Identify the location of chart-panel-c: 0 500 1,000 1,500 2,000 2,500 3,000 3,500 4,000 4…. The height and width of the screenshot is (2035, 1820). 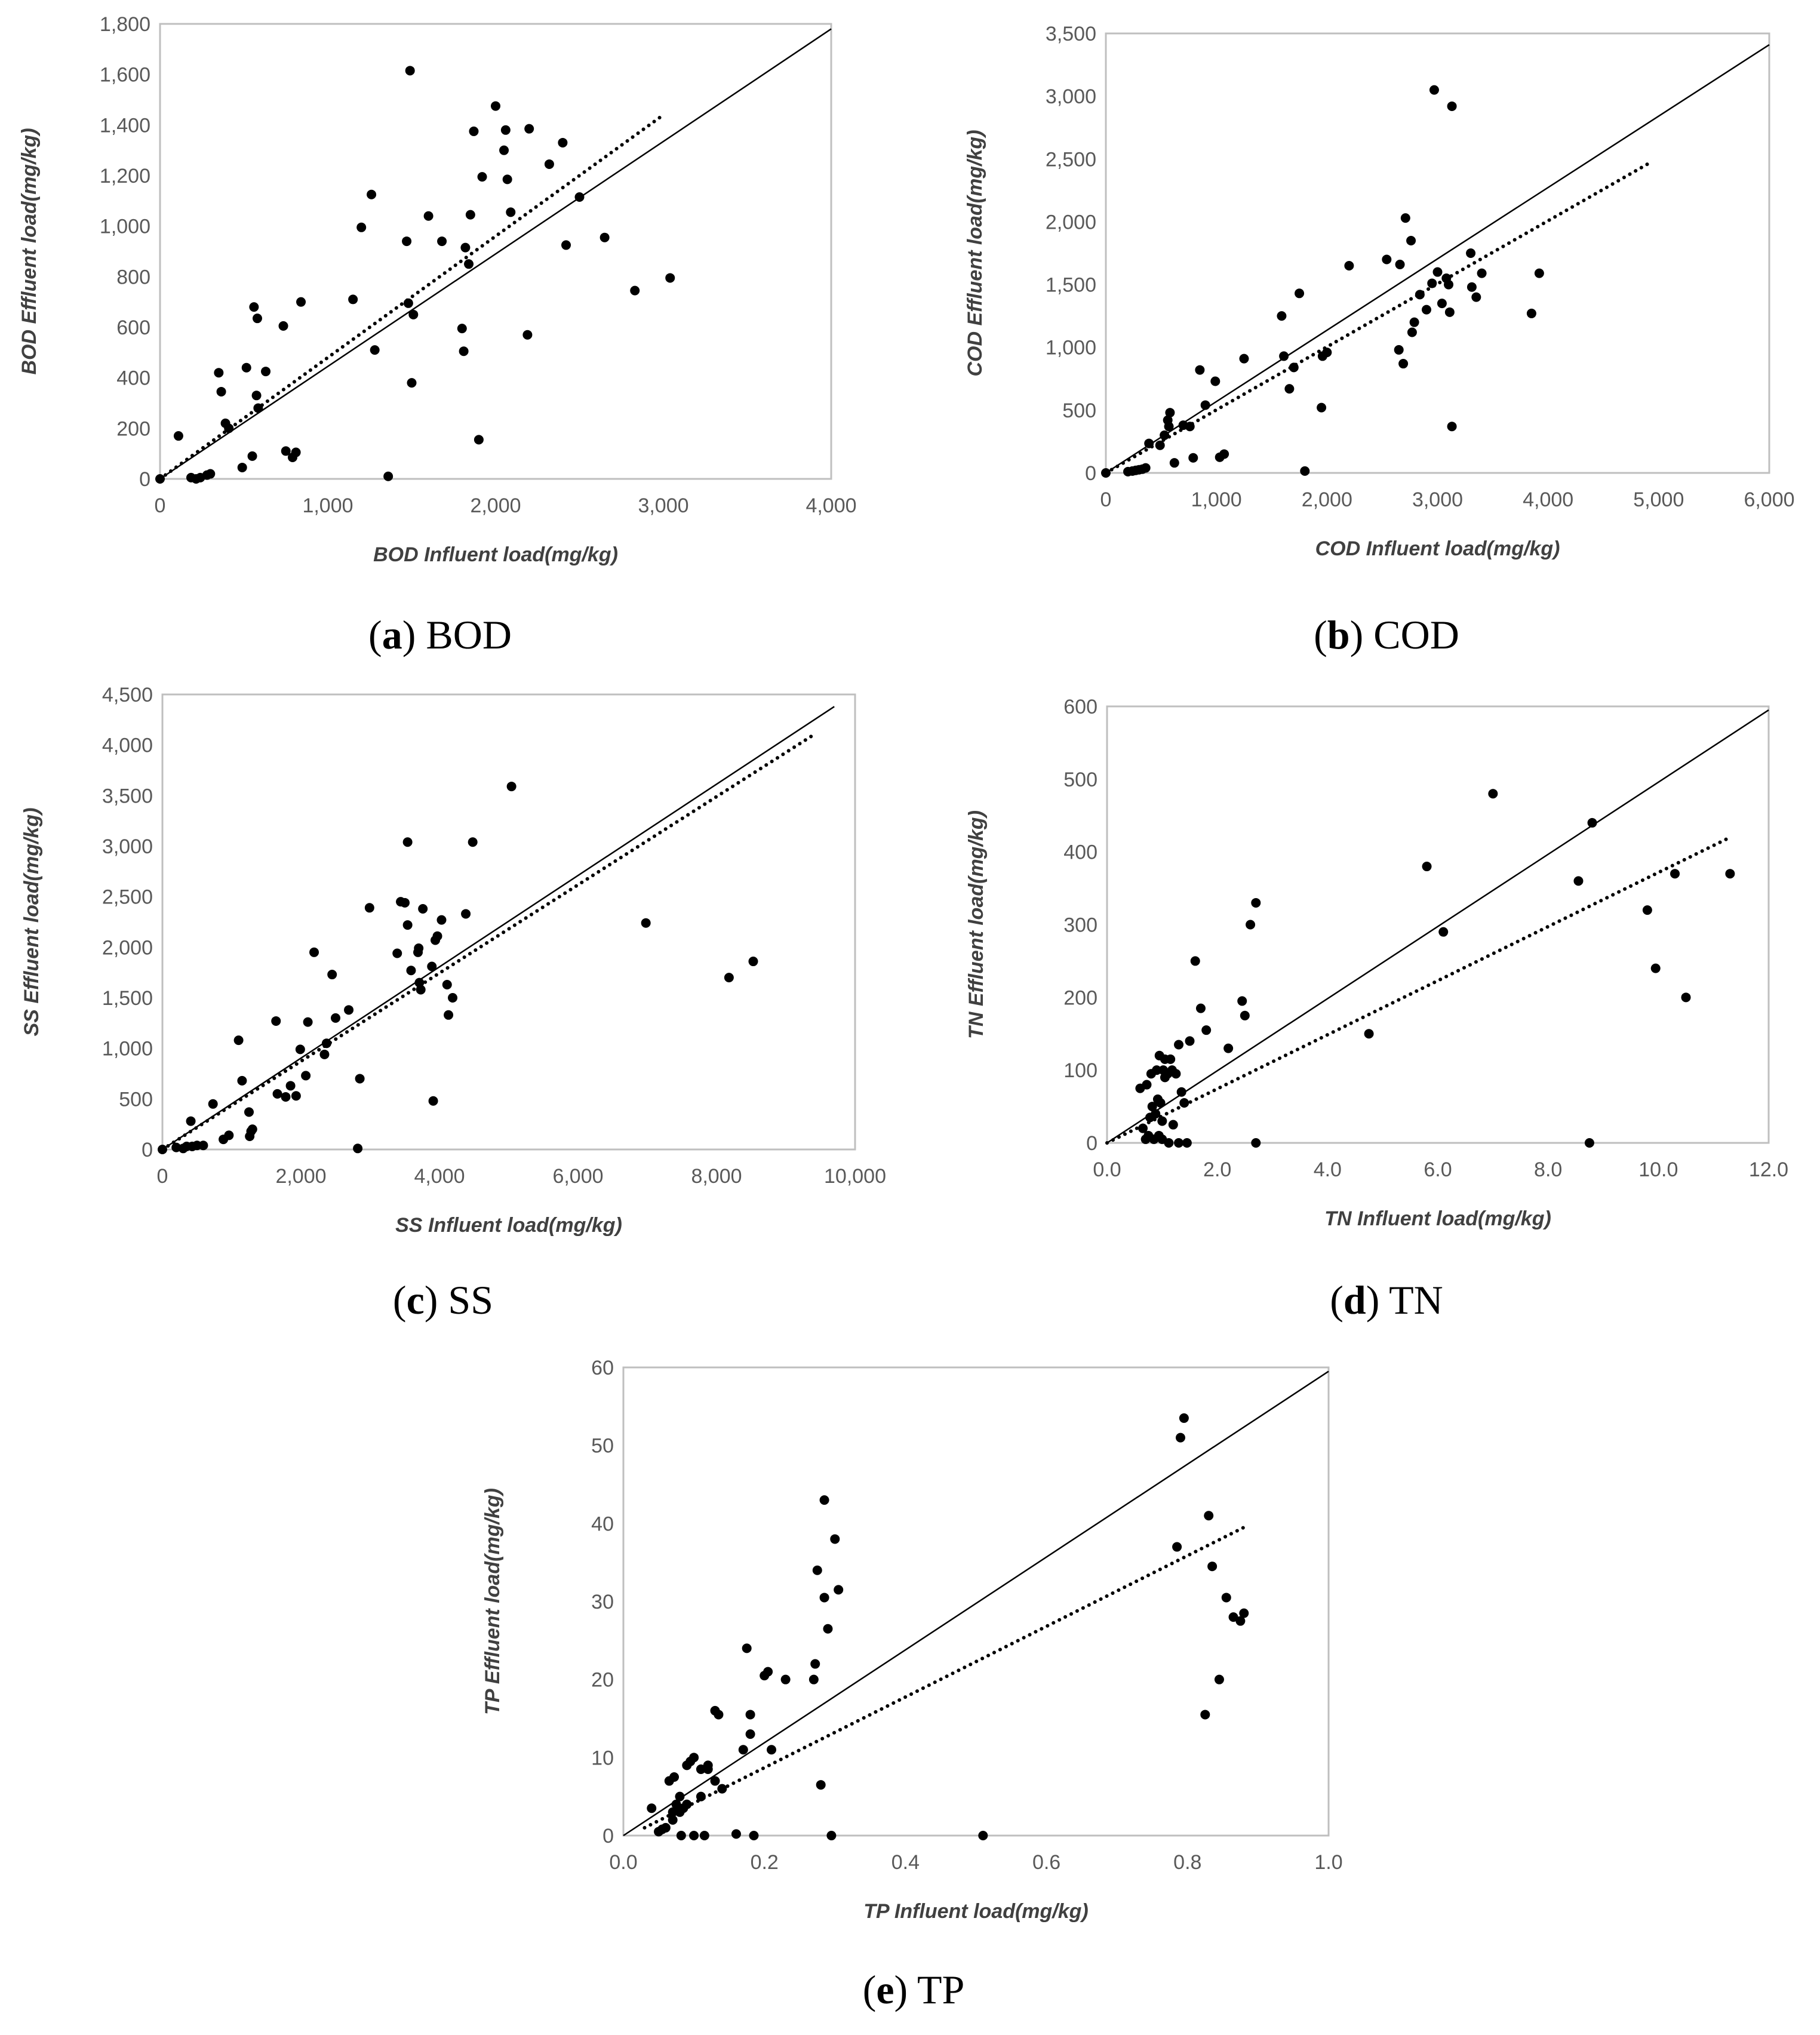
(453, 1003).